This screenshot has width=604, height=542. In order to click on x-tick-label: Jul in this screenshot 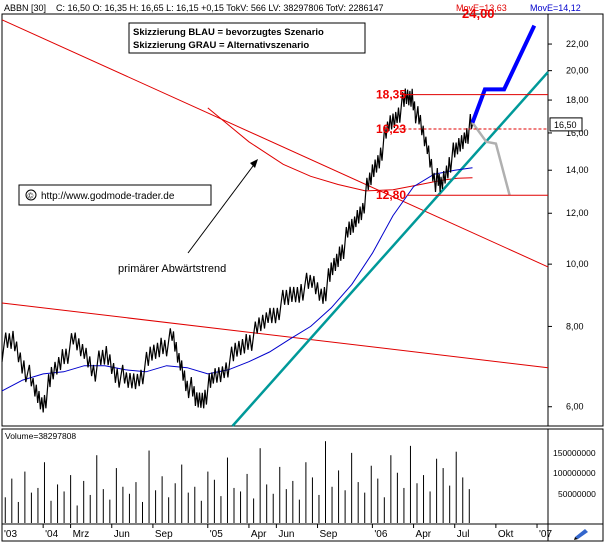, I will do `click(463, 534)`.